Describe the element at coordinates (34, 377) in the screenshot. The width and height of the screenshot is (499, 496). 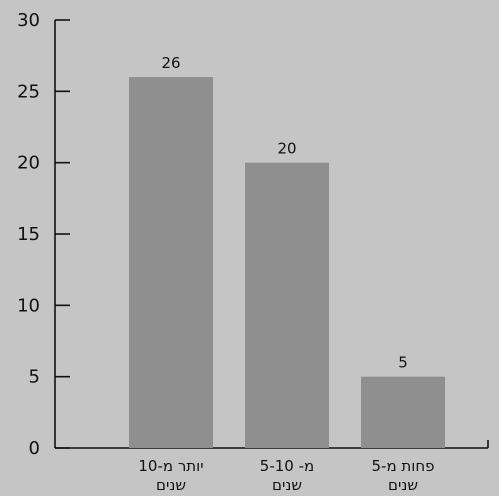
I see `y-tick-label: 5` at that location.